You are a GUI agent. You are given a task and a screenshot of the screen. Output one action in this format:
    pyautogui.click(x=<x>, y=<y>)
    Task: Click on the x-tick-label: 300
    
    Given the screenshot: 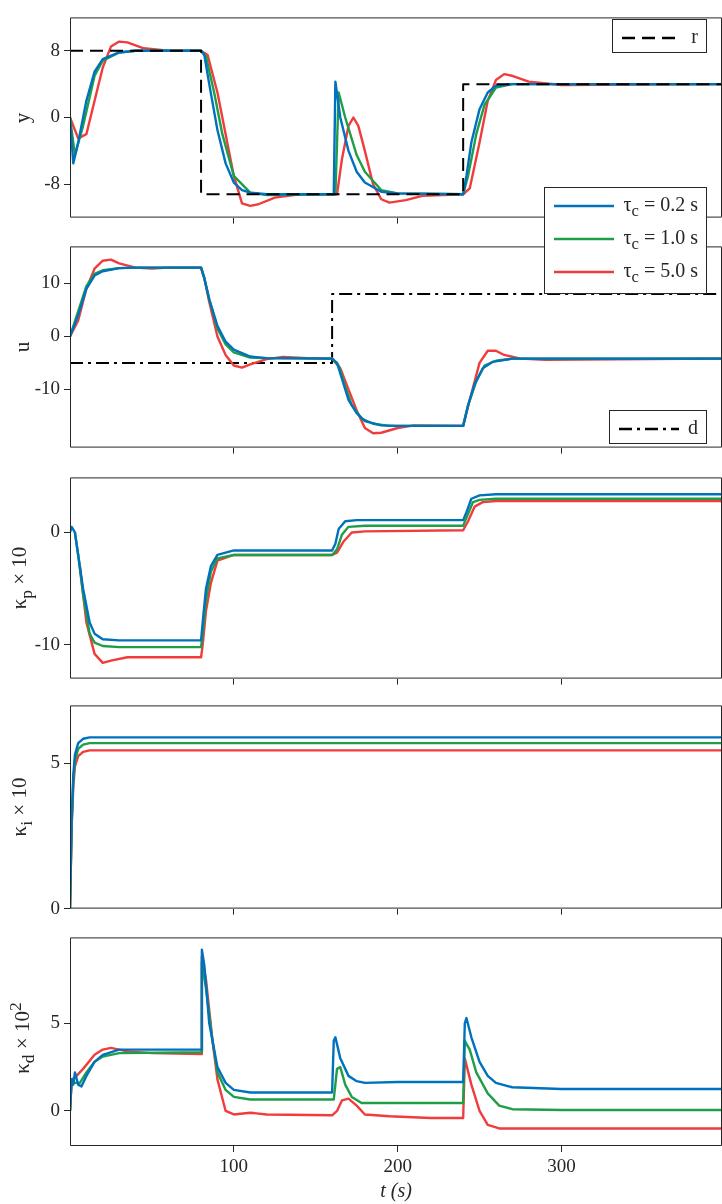 What is the action you would take?
    pyautogui.click(x=561, y=1166)
    